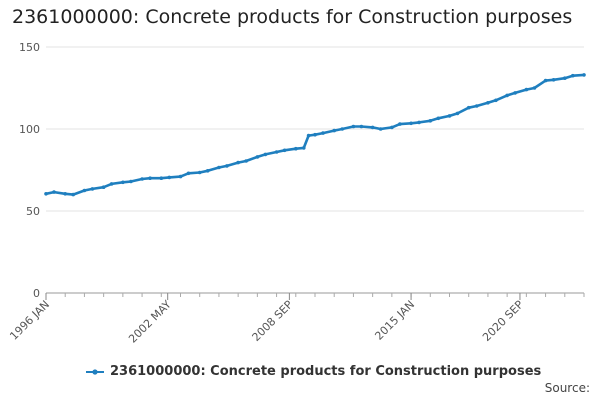 This screenshot has width=600, height=400. I want to click on y-tick-label: 50, so click(33, 211).